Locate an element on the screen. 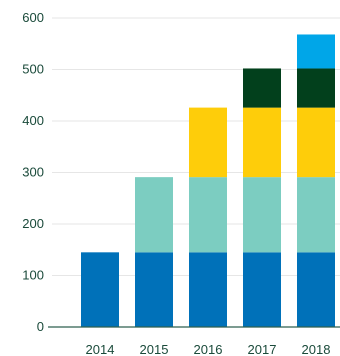 This screenshot has height=356, width=340. y-tick-label: 200 is located at coordinates (33, 223).